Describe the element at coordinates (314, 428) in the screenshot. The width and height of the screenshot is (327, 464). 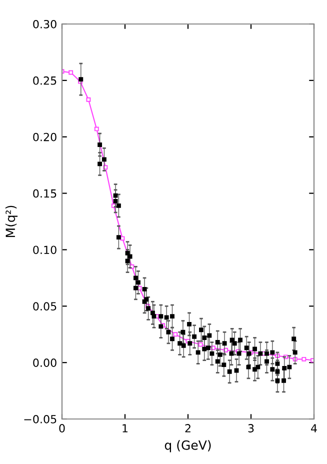
I see `x-tick-label: 4` at that location.